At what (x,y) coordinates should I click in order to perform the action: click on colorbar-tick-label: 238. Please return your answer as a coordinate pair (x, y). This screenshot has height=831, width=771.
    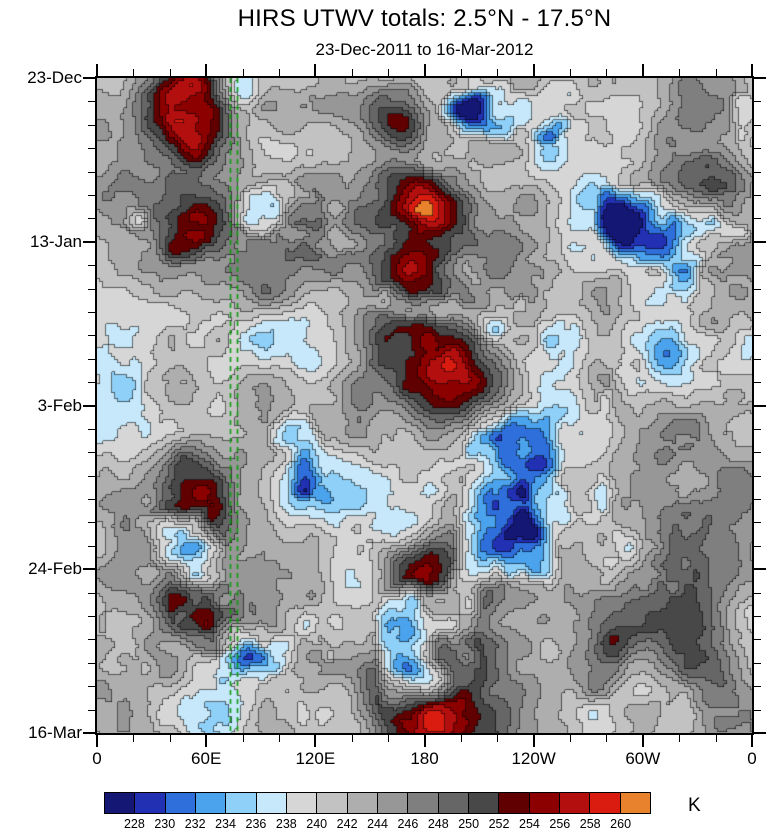
    Looking at the image, I should click on (286, 824).